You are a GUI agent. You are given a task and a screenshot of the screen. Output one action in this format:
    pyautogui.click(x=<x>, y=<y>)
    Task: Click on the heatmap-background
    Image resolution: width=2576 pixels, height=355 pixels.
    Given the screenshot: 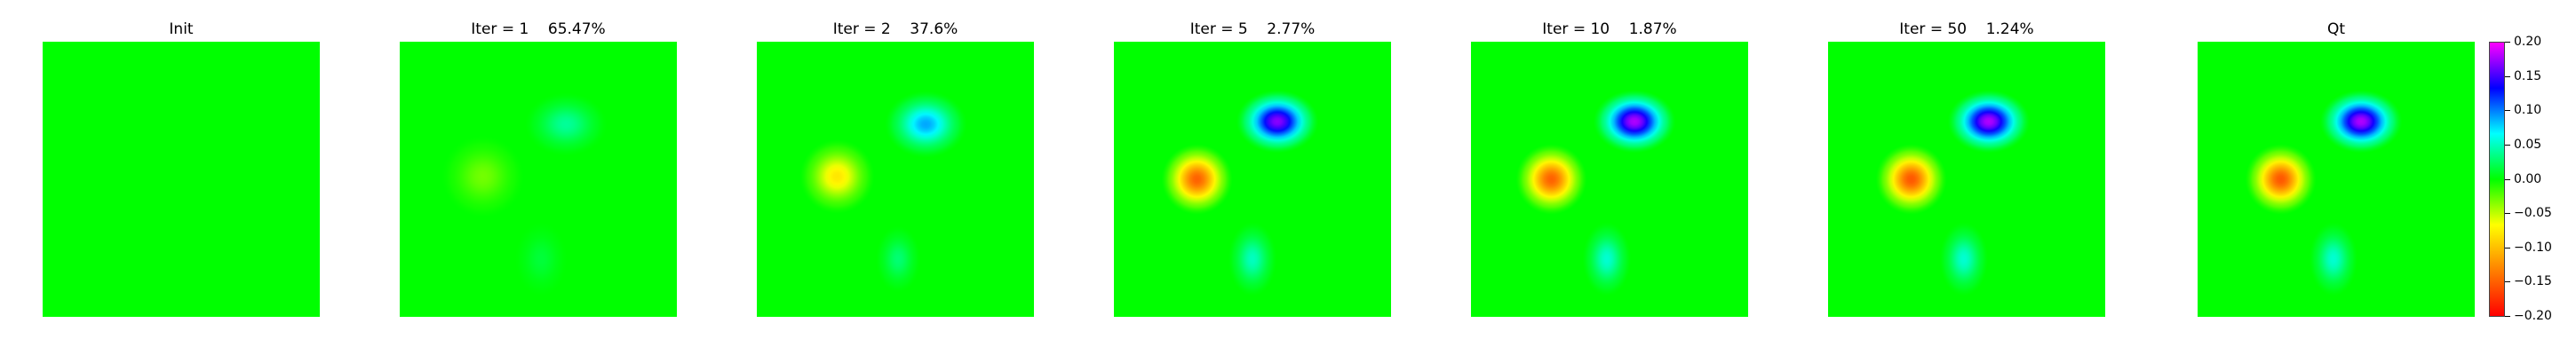 What is the action you would take?
    pyautogui.click(x=181, y=179)
    